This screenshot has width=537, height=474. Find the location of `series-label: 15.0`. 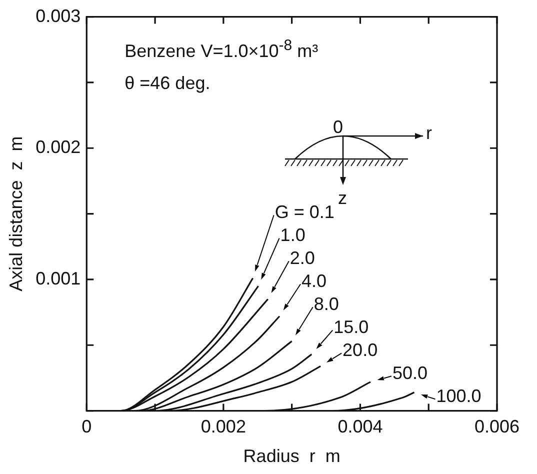

series-label: 15.0 is located at coordinates (351, 327).